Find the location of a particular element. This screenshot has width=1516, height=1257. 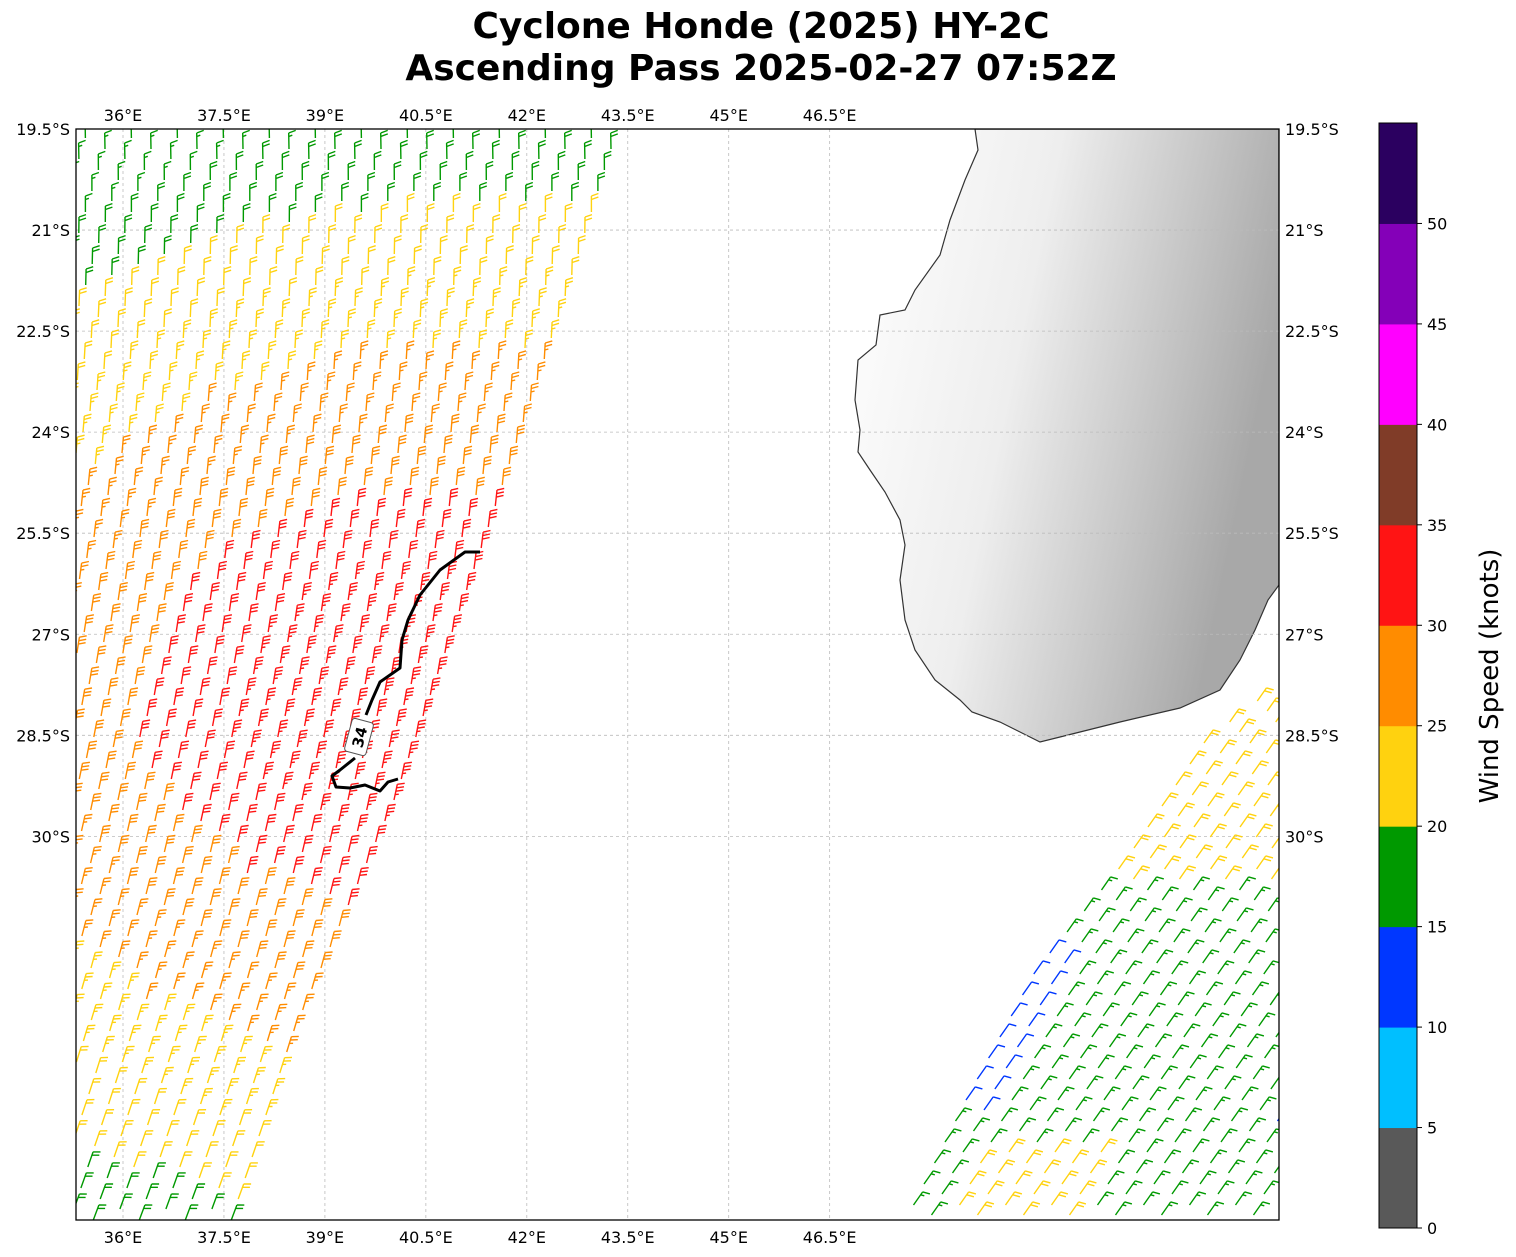

lon-tick-bottom: 42°E is located at coordinates (527, 1237).